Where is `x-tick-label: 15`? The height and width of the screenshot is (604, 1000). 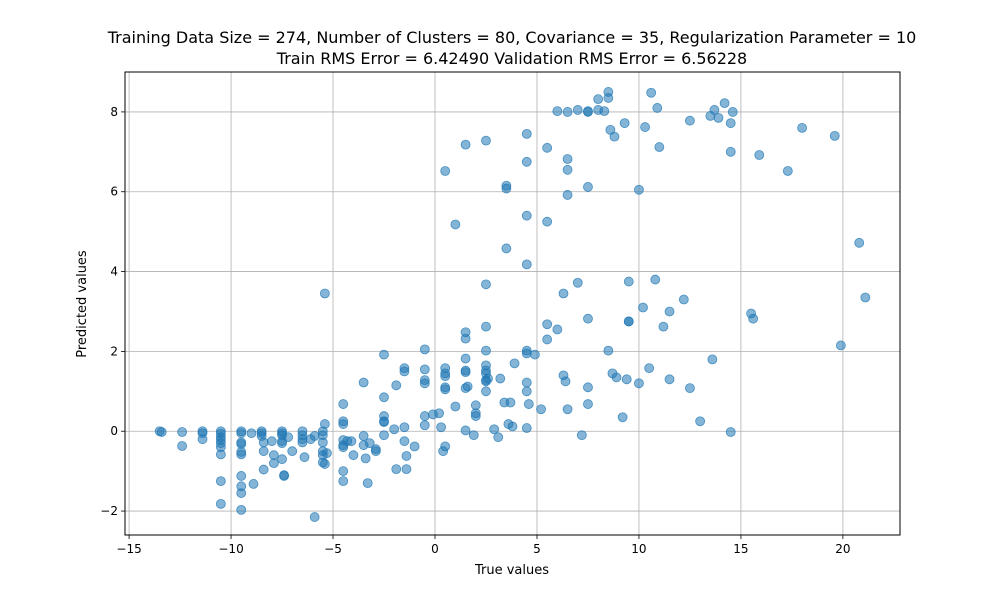
x-tick-label: 15 is located at coordinates (740, 549).